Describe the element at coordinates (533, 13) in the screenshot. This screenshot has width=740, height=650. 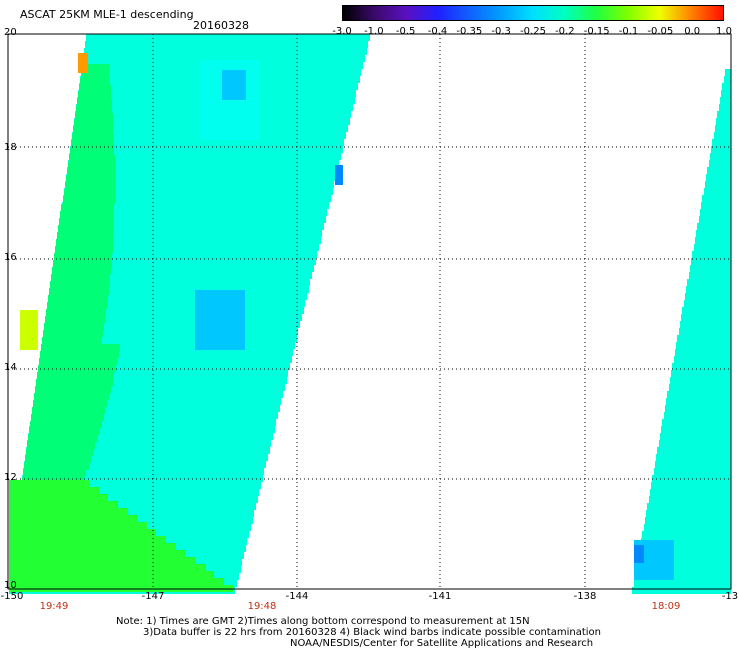
I see `color-scale-bar` at that location.